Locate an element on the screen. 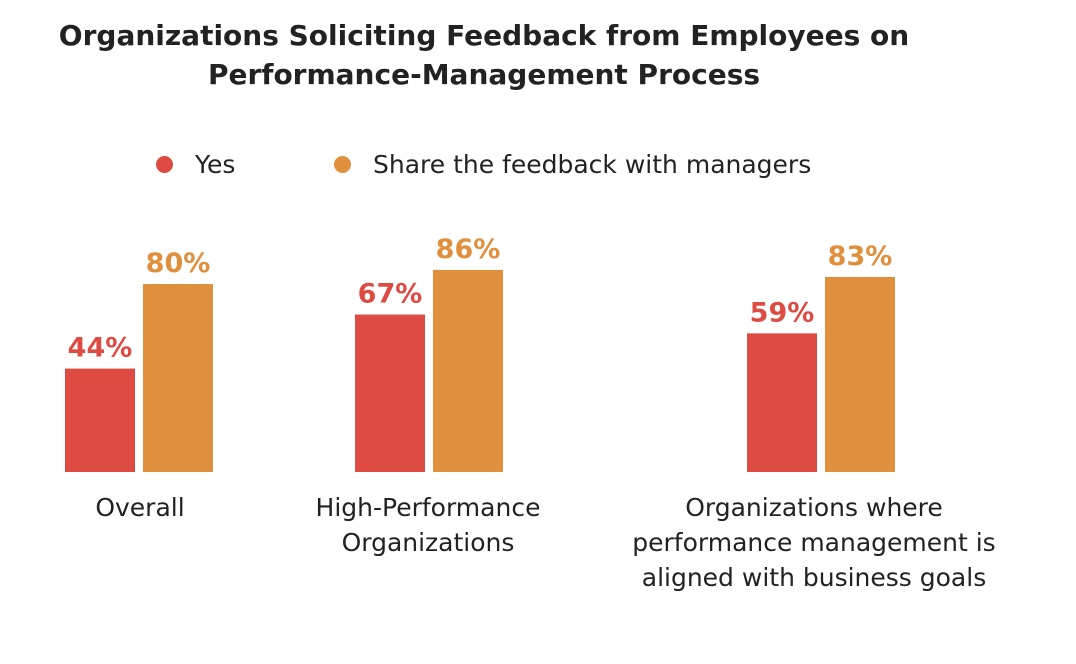 The height and width of the screenshot is (664, 1076). legend-label-yes: Yes is located at coordinates (215, 164).